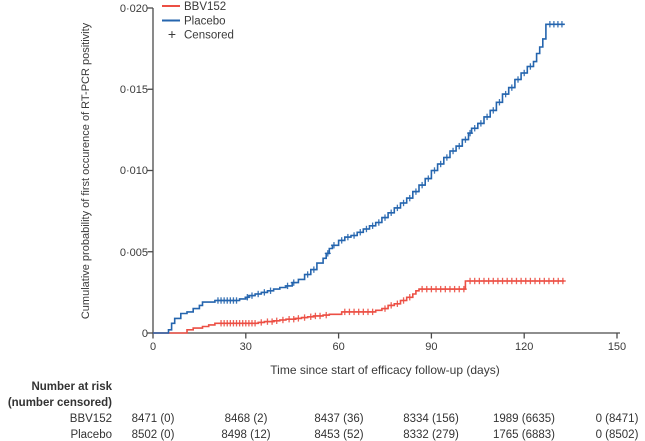  Describe the element at coordinates (246, 347) in the screenshot. I see `x-tick-label-30: 30` at that location.